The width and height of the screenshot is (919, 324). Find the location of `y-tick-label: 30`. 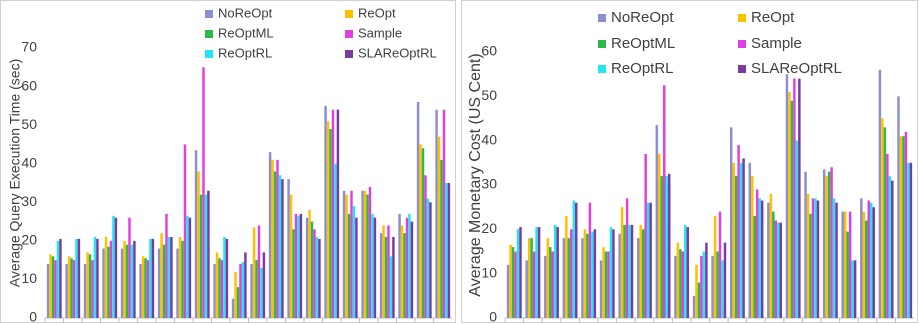

y-tick-label: 30 is located at coordinates (489, 184).